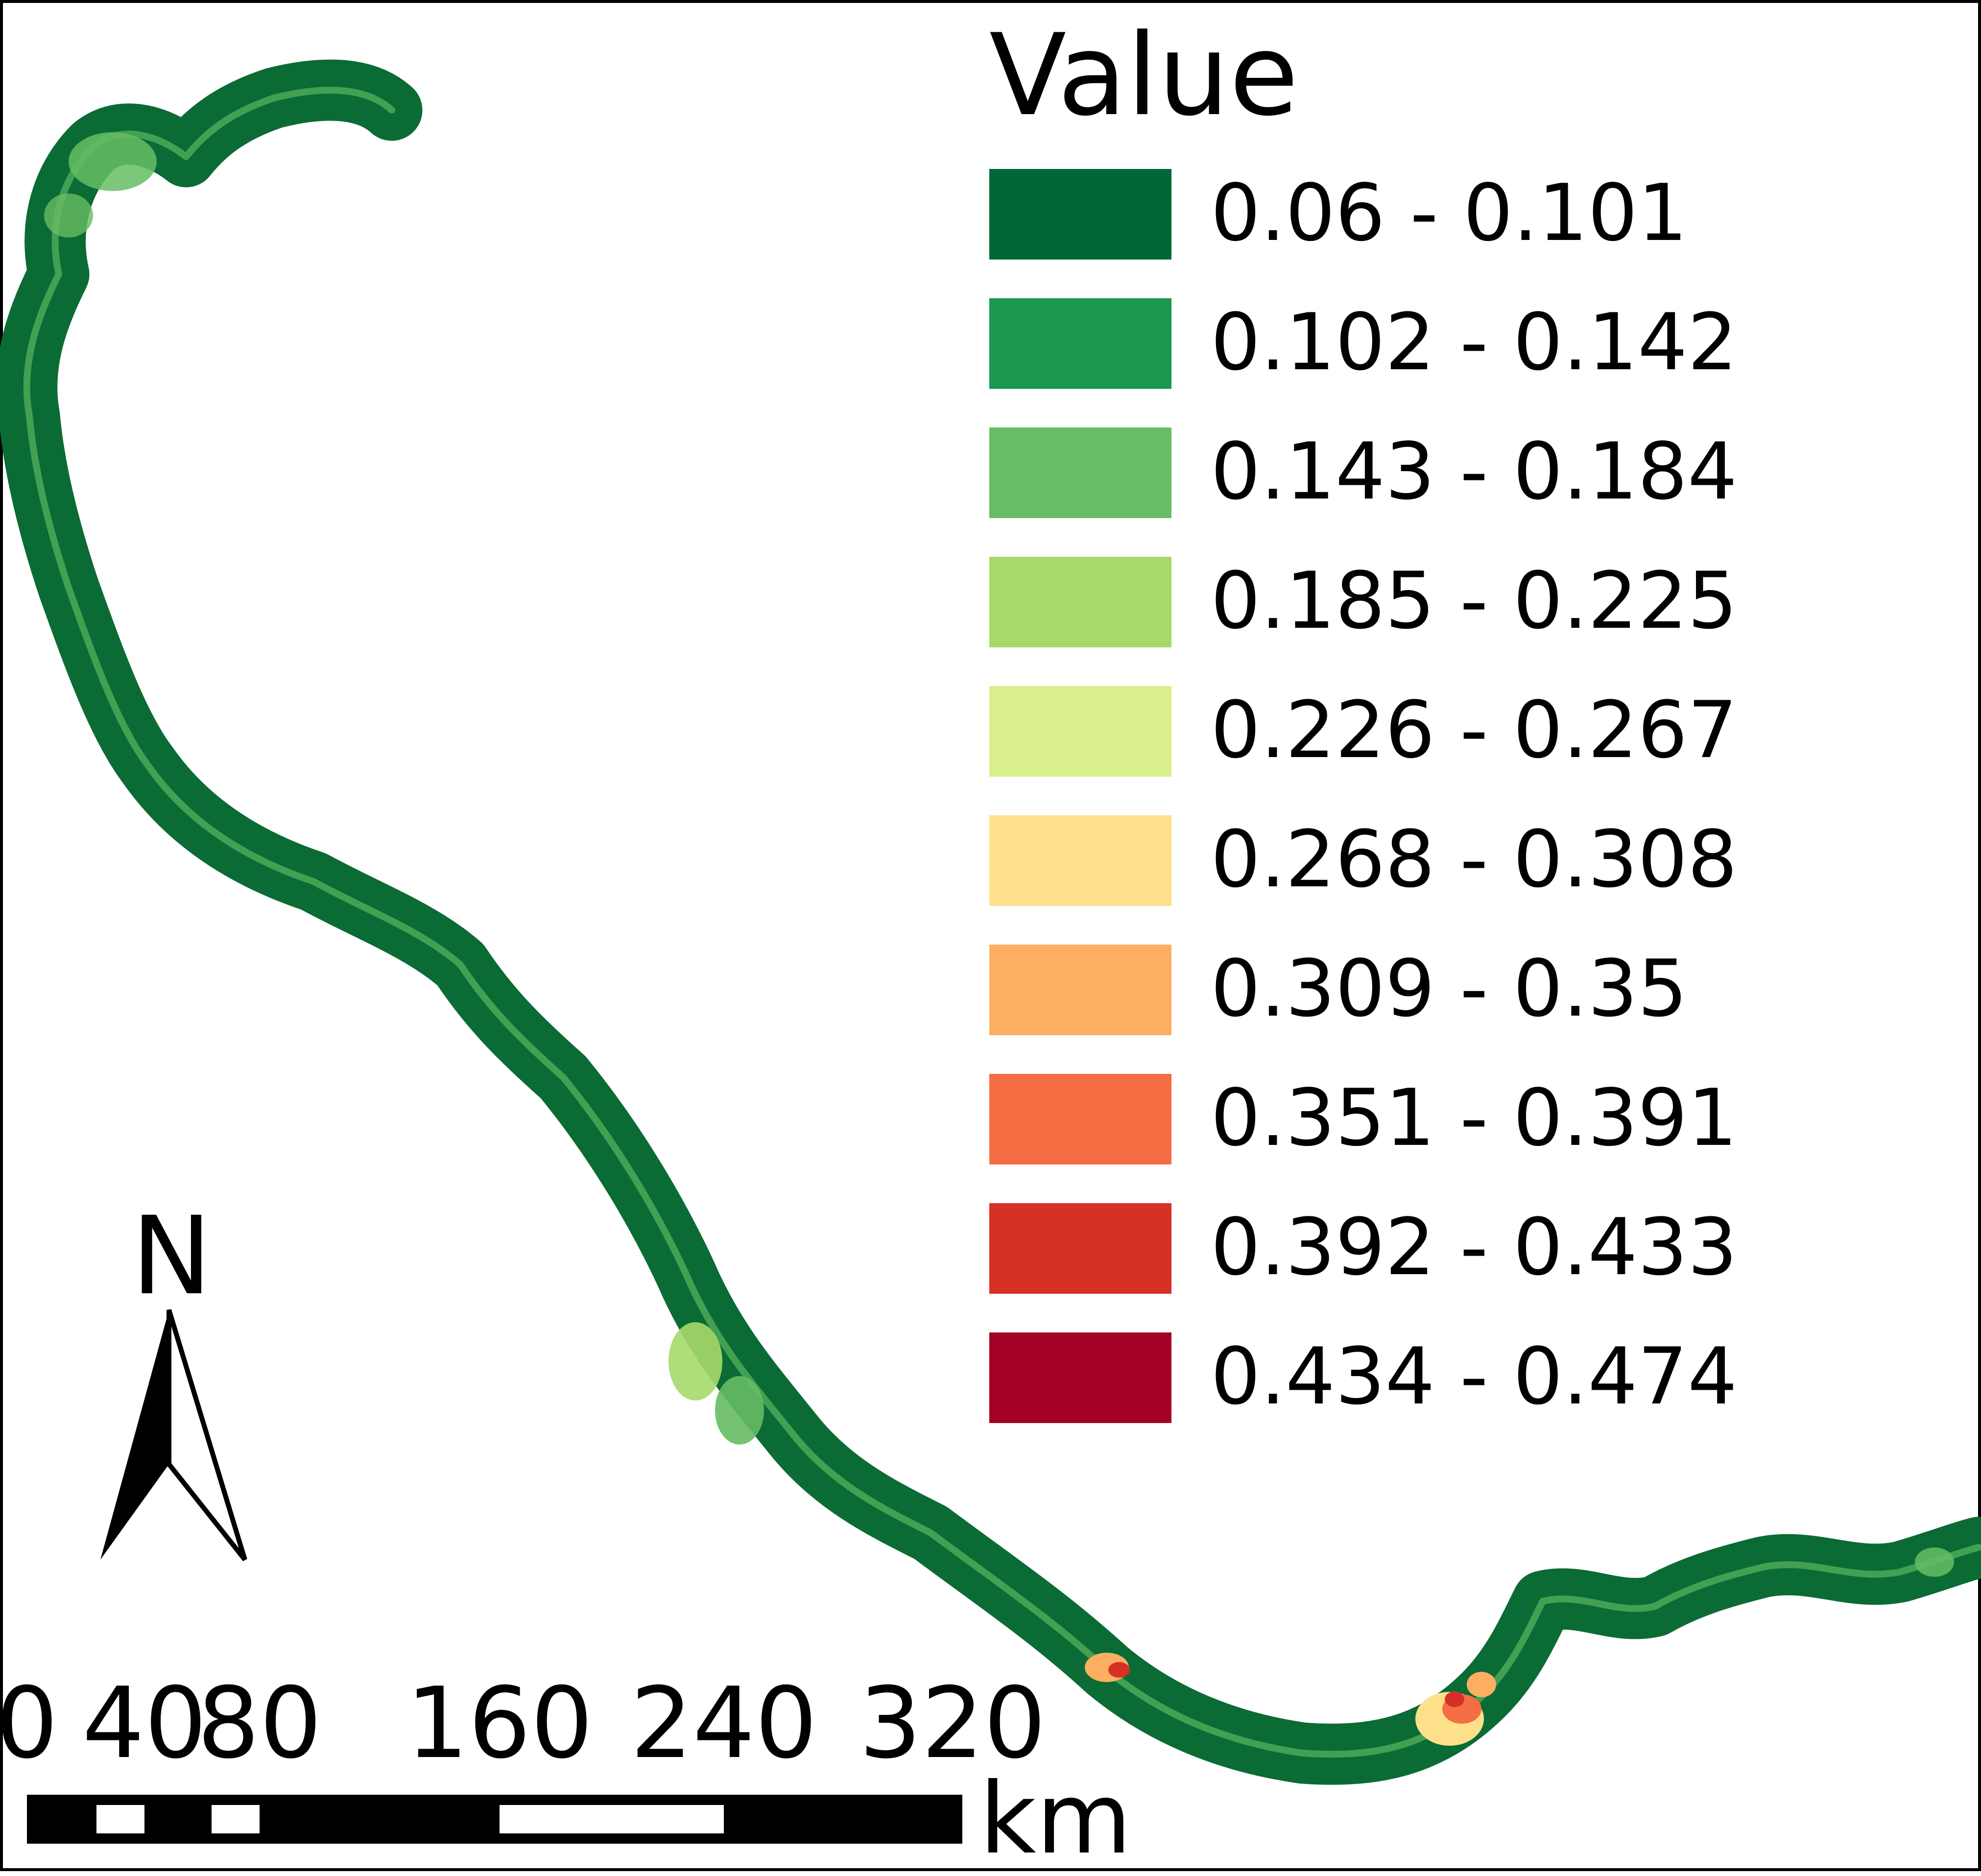 This screenshot has width=1981, height=1876. Describe the element at coordinates (499, 1723) in the screenshot. I see `scale-tick-label: 160` at that location.